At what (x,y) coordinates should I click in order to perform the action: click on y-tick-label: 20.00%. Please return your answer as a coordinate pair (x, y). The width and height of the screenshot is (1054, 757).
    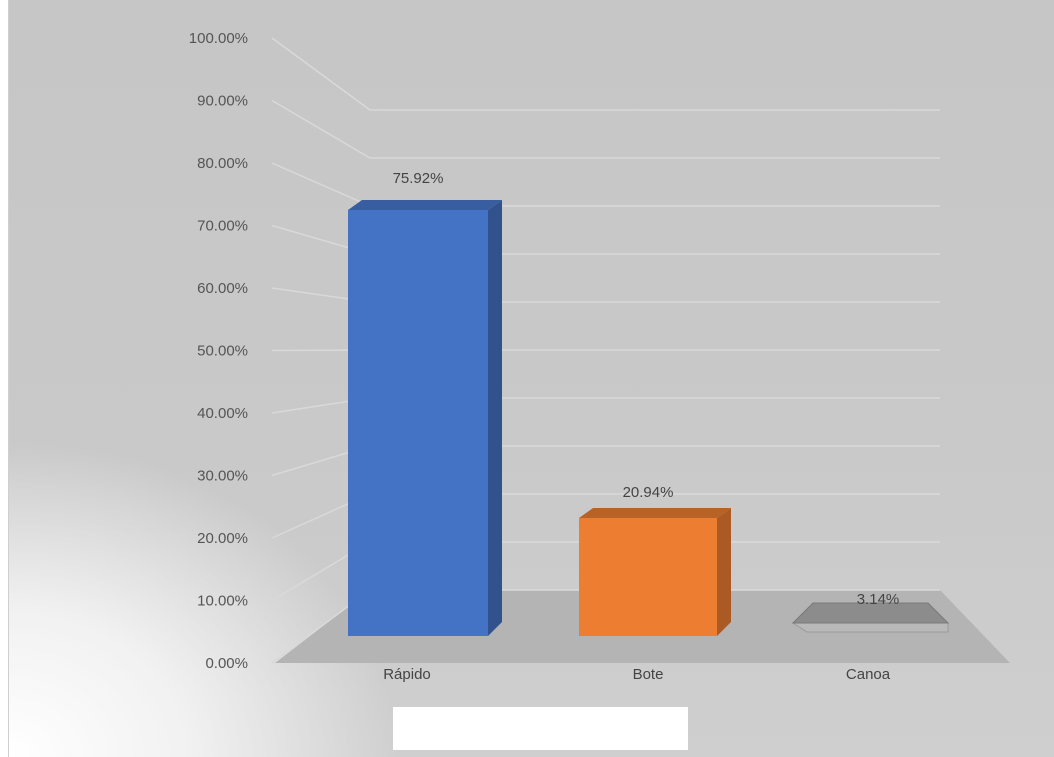
    Looking at the image, I should click on (222, 538).